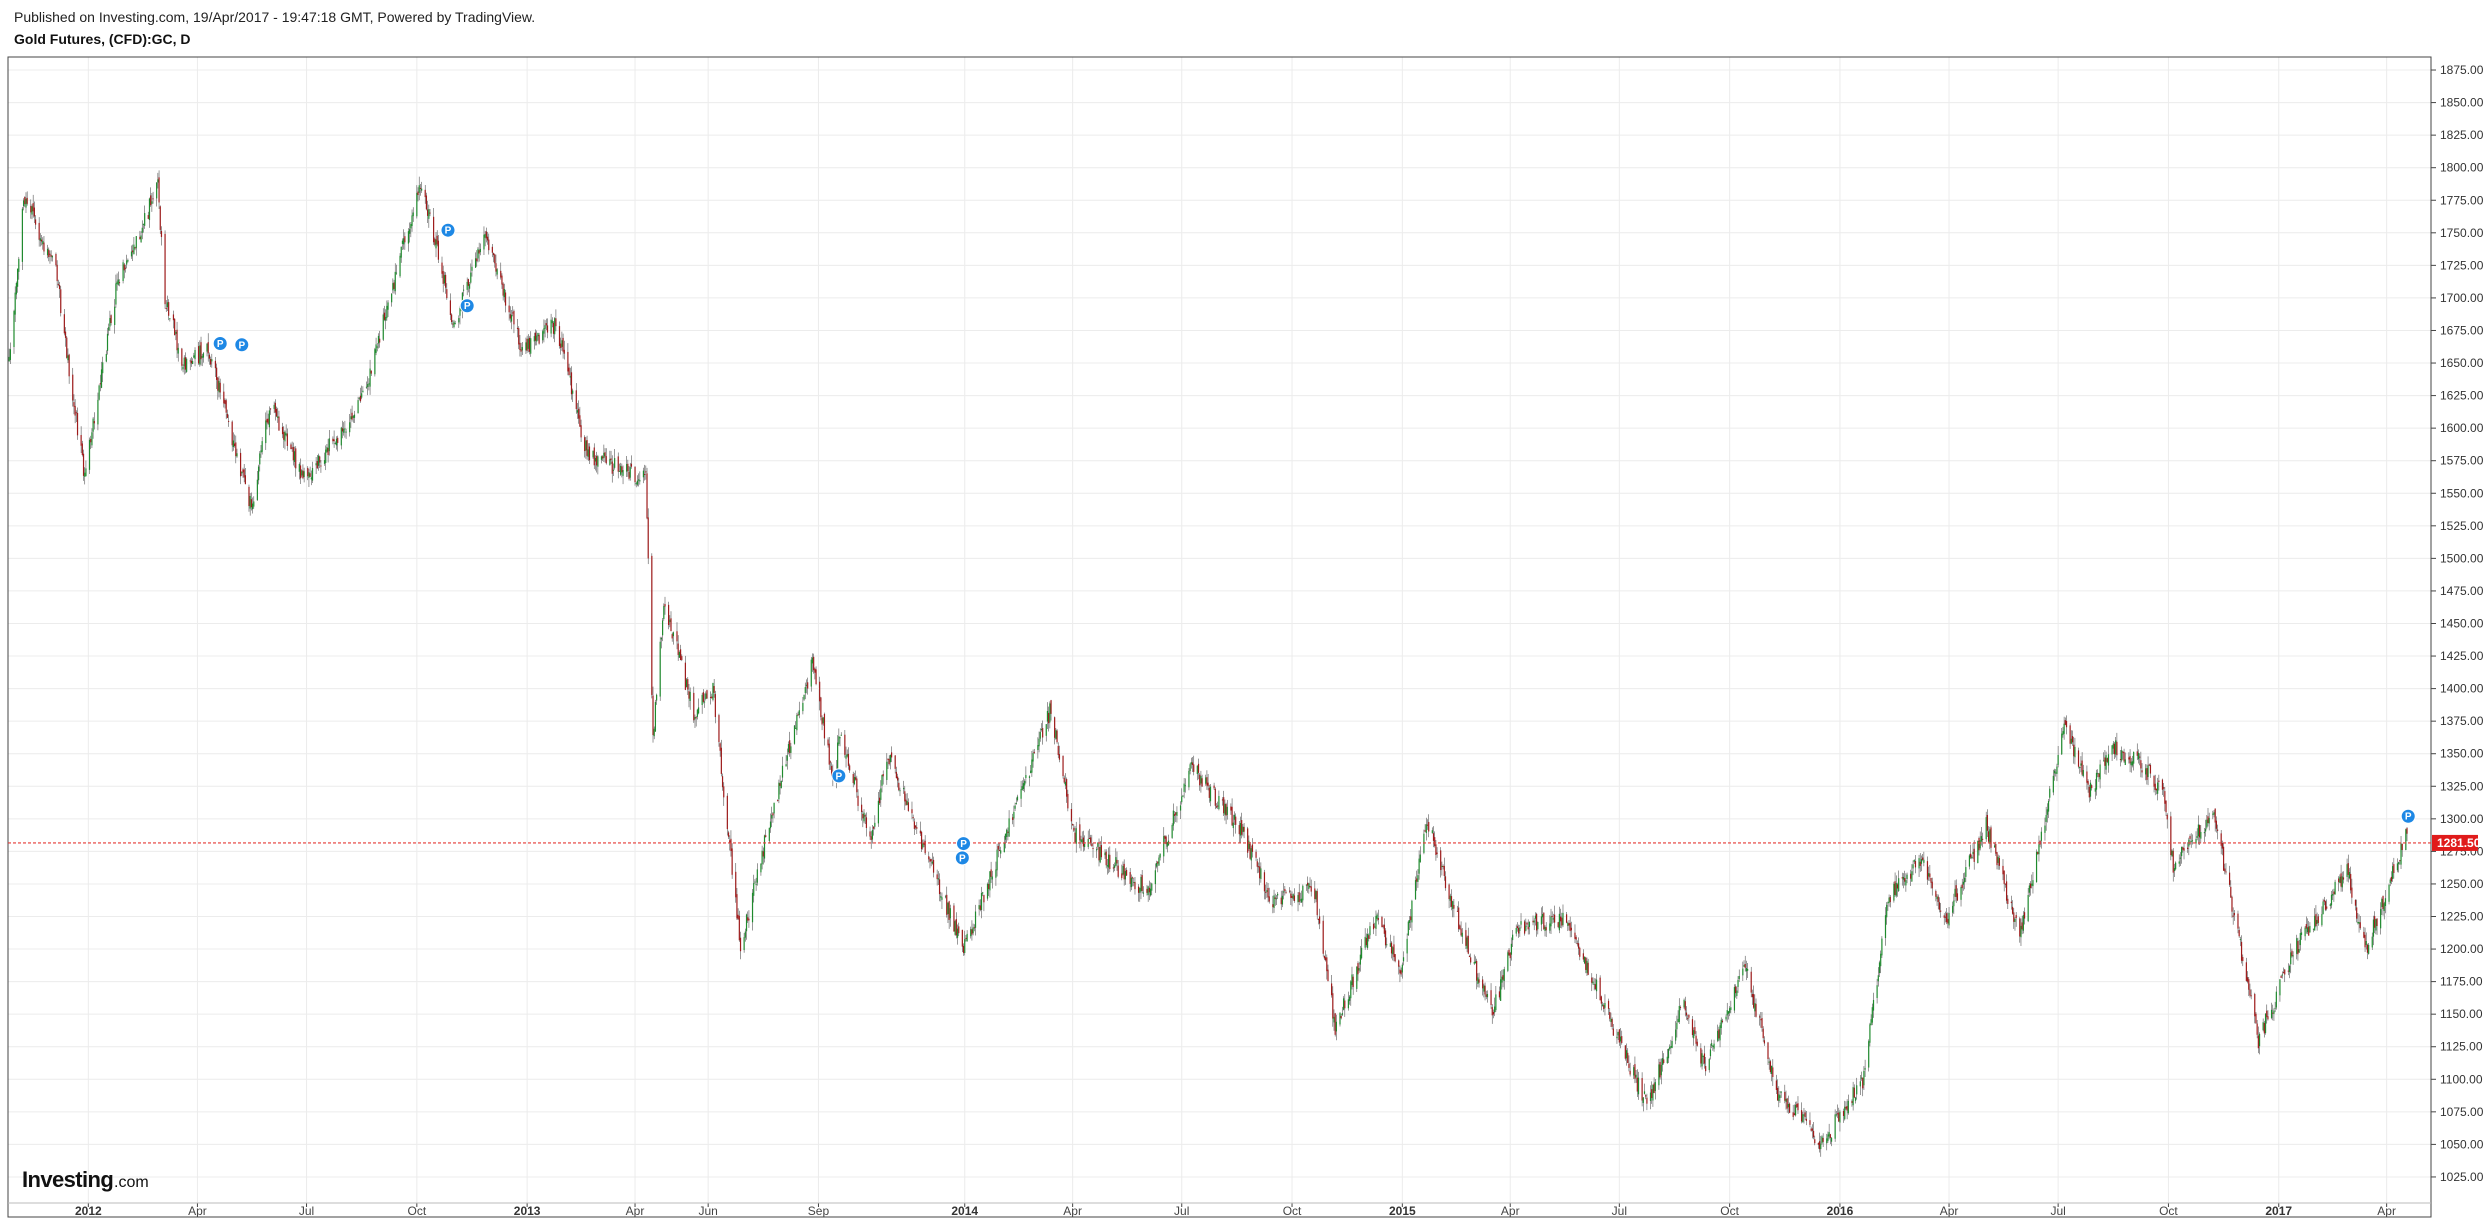 The image size is (2487, 1222). Describe the element at coordinates (2462, 298) in the screenshot. I see `price-tick-label: 1700.00` at that location.